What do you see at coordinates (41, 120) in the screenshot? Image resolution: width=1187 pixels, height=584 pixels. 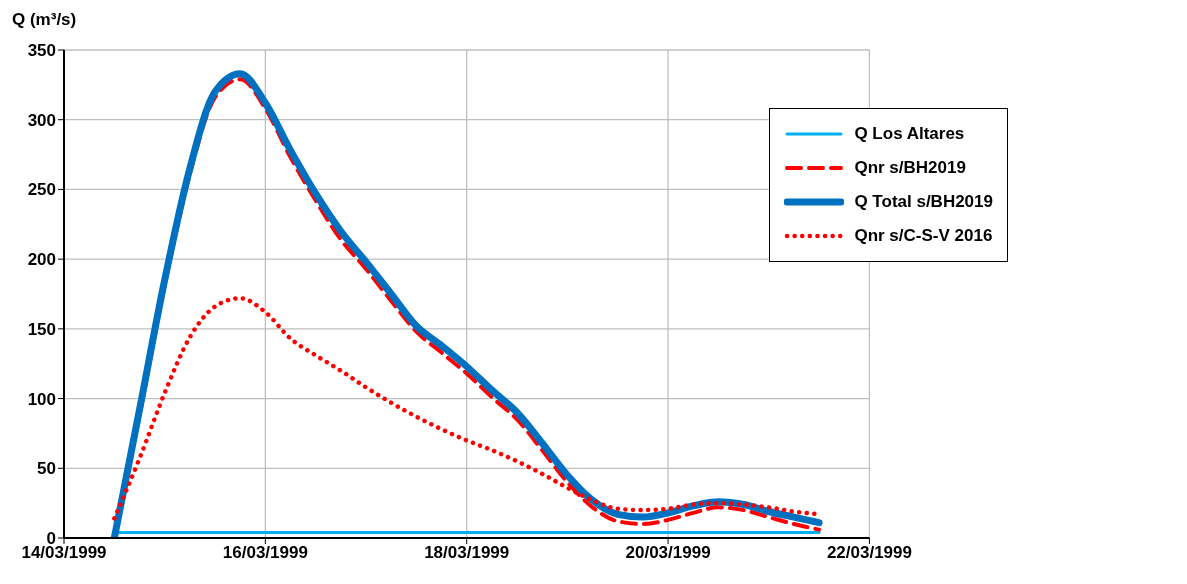 I see `y-tick-label: 300` at bounding box center [41, 120].